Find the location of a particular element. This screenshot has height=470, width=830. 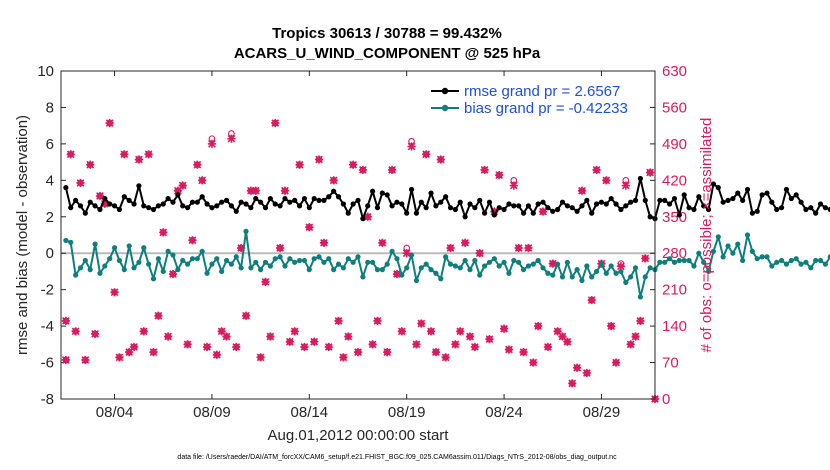

x-tick-label: 08/09 is located at coordinates (212, 412).